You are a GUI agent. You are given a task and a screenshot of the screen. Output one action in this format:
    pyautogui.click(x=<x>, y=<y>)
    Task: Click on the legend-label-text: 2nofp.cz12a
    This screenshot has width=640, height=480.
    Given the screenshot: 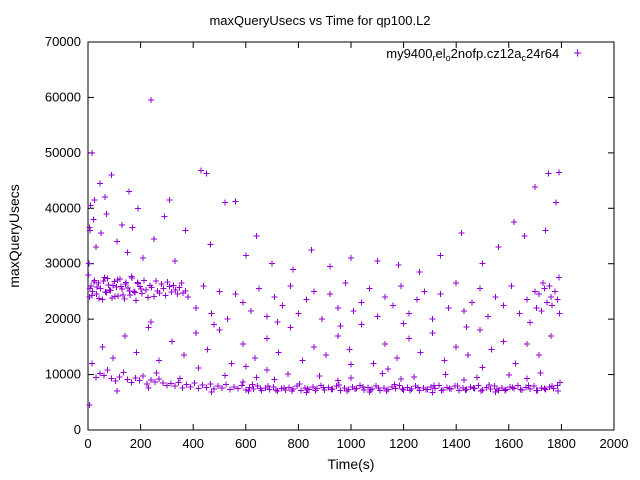 What is the action you would take?
    pyautogui.click(x=486, y=53)
    